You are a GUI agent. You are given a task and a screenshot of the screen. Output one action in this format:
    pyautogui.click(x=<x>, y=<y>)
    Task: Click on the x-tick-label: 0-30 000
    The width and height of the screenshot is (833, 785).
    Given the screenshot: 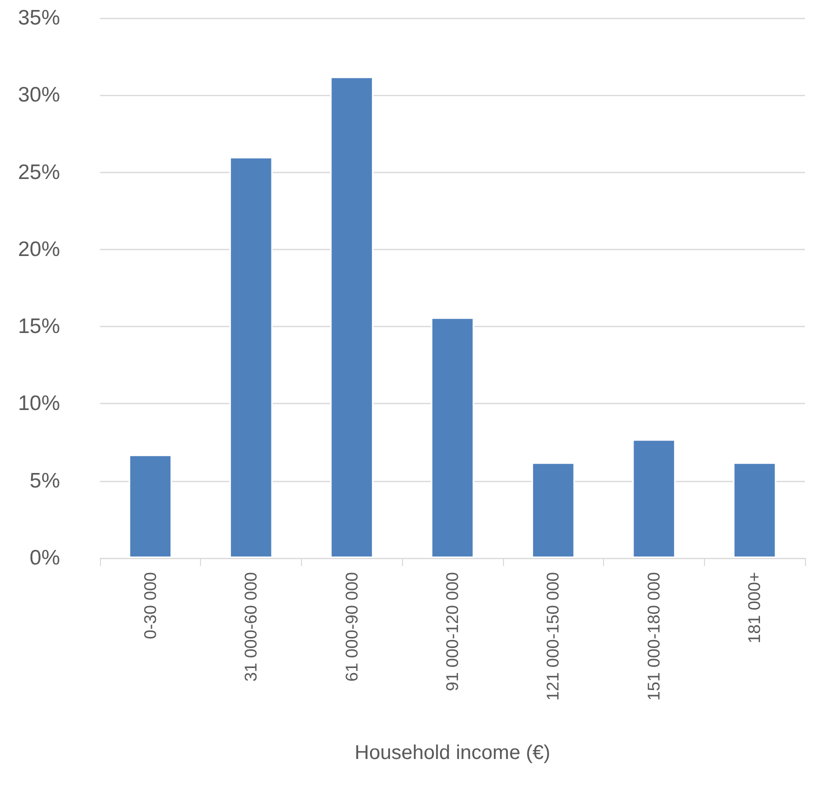 What is the action you would take?
    pyautogui.click(x=150, y=606)
    